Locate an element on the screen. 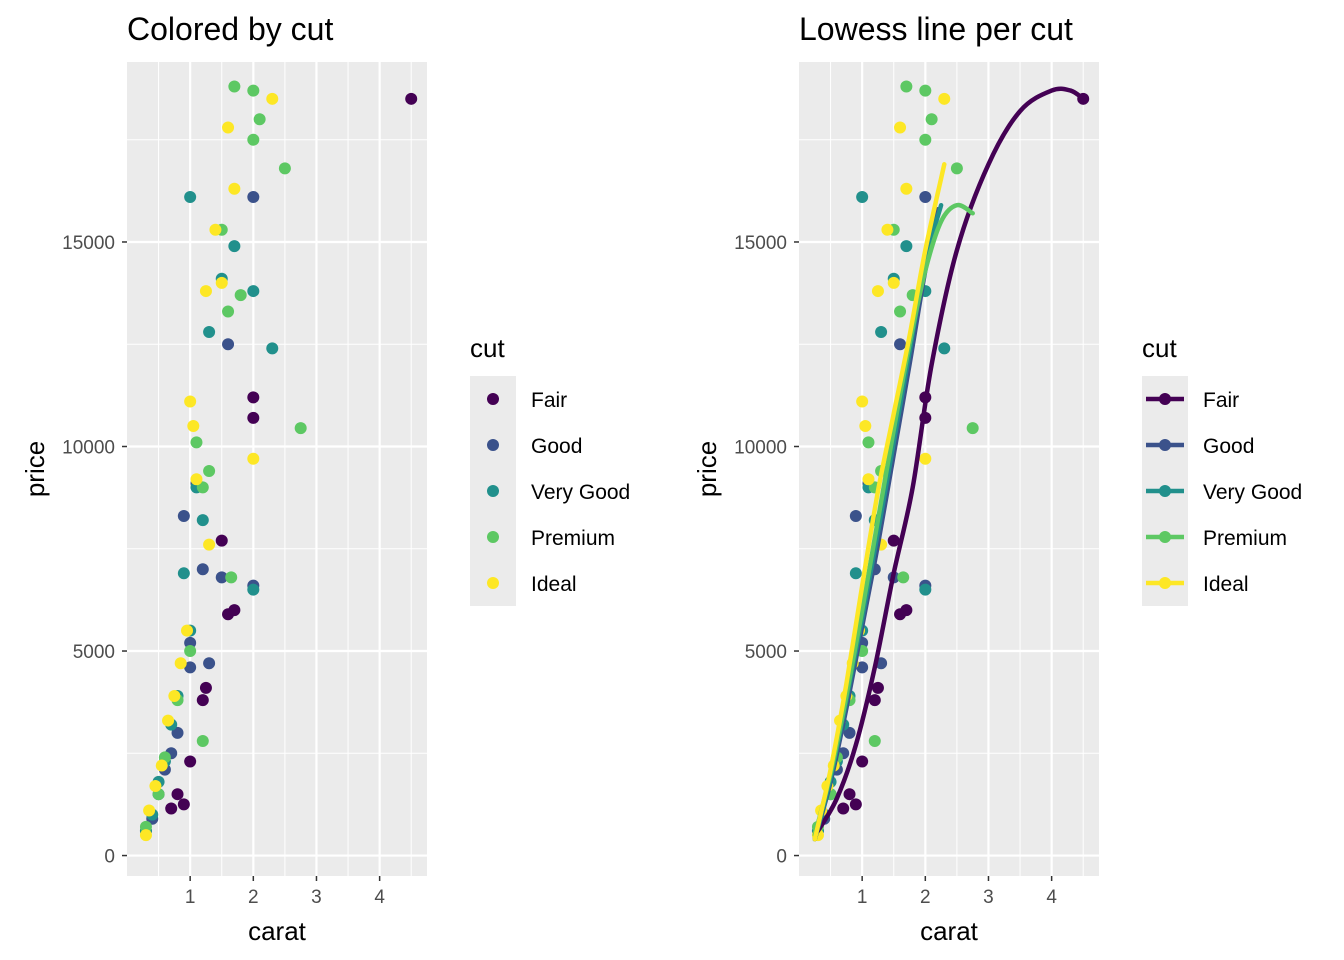 This screenshot has height=960, width=1344. y-axis-title-left: price is located at coordinates (35, 469).